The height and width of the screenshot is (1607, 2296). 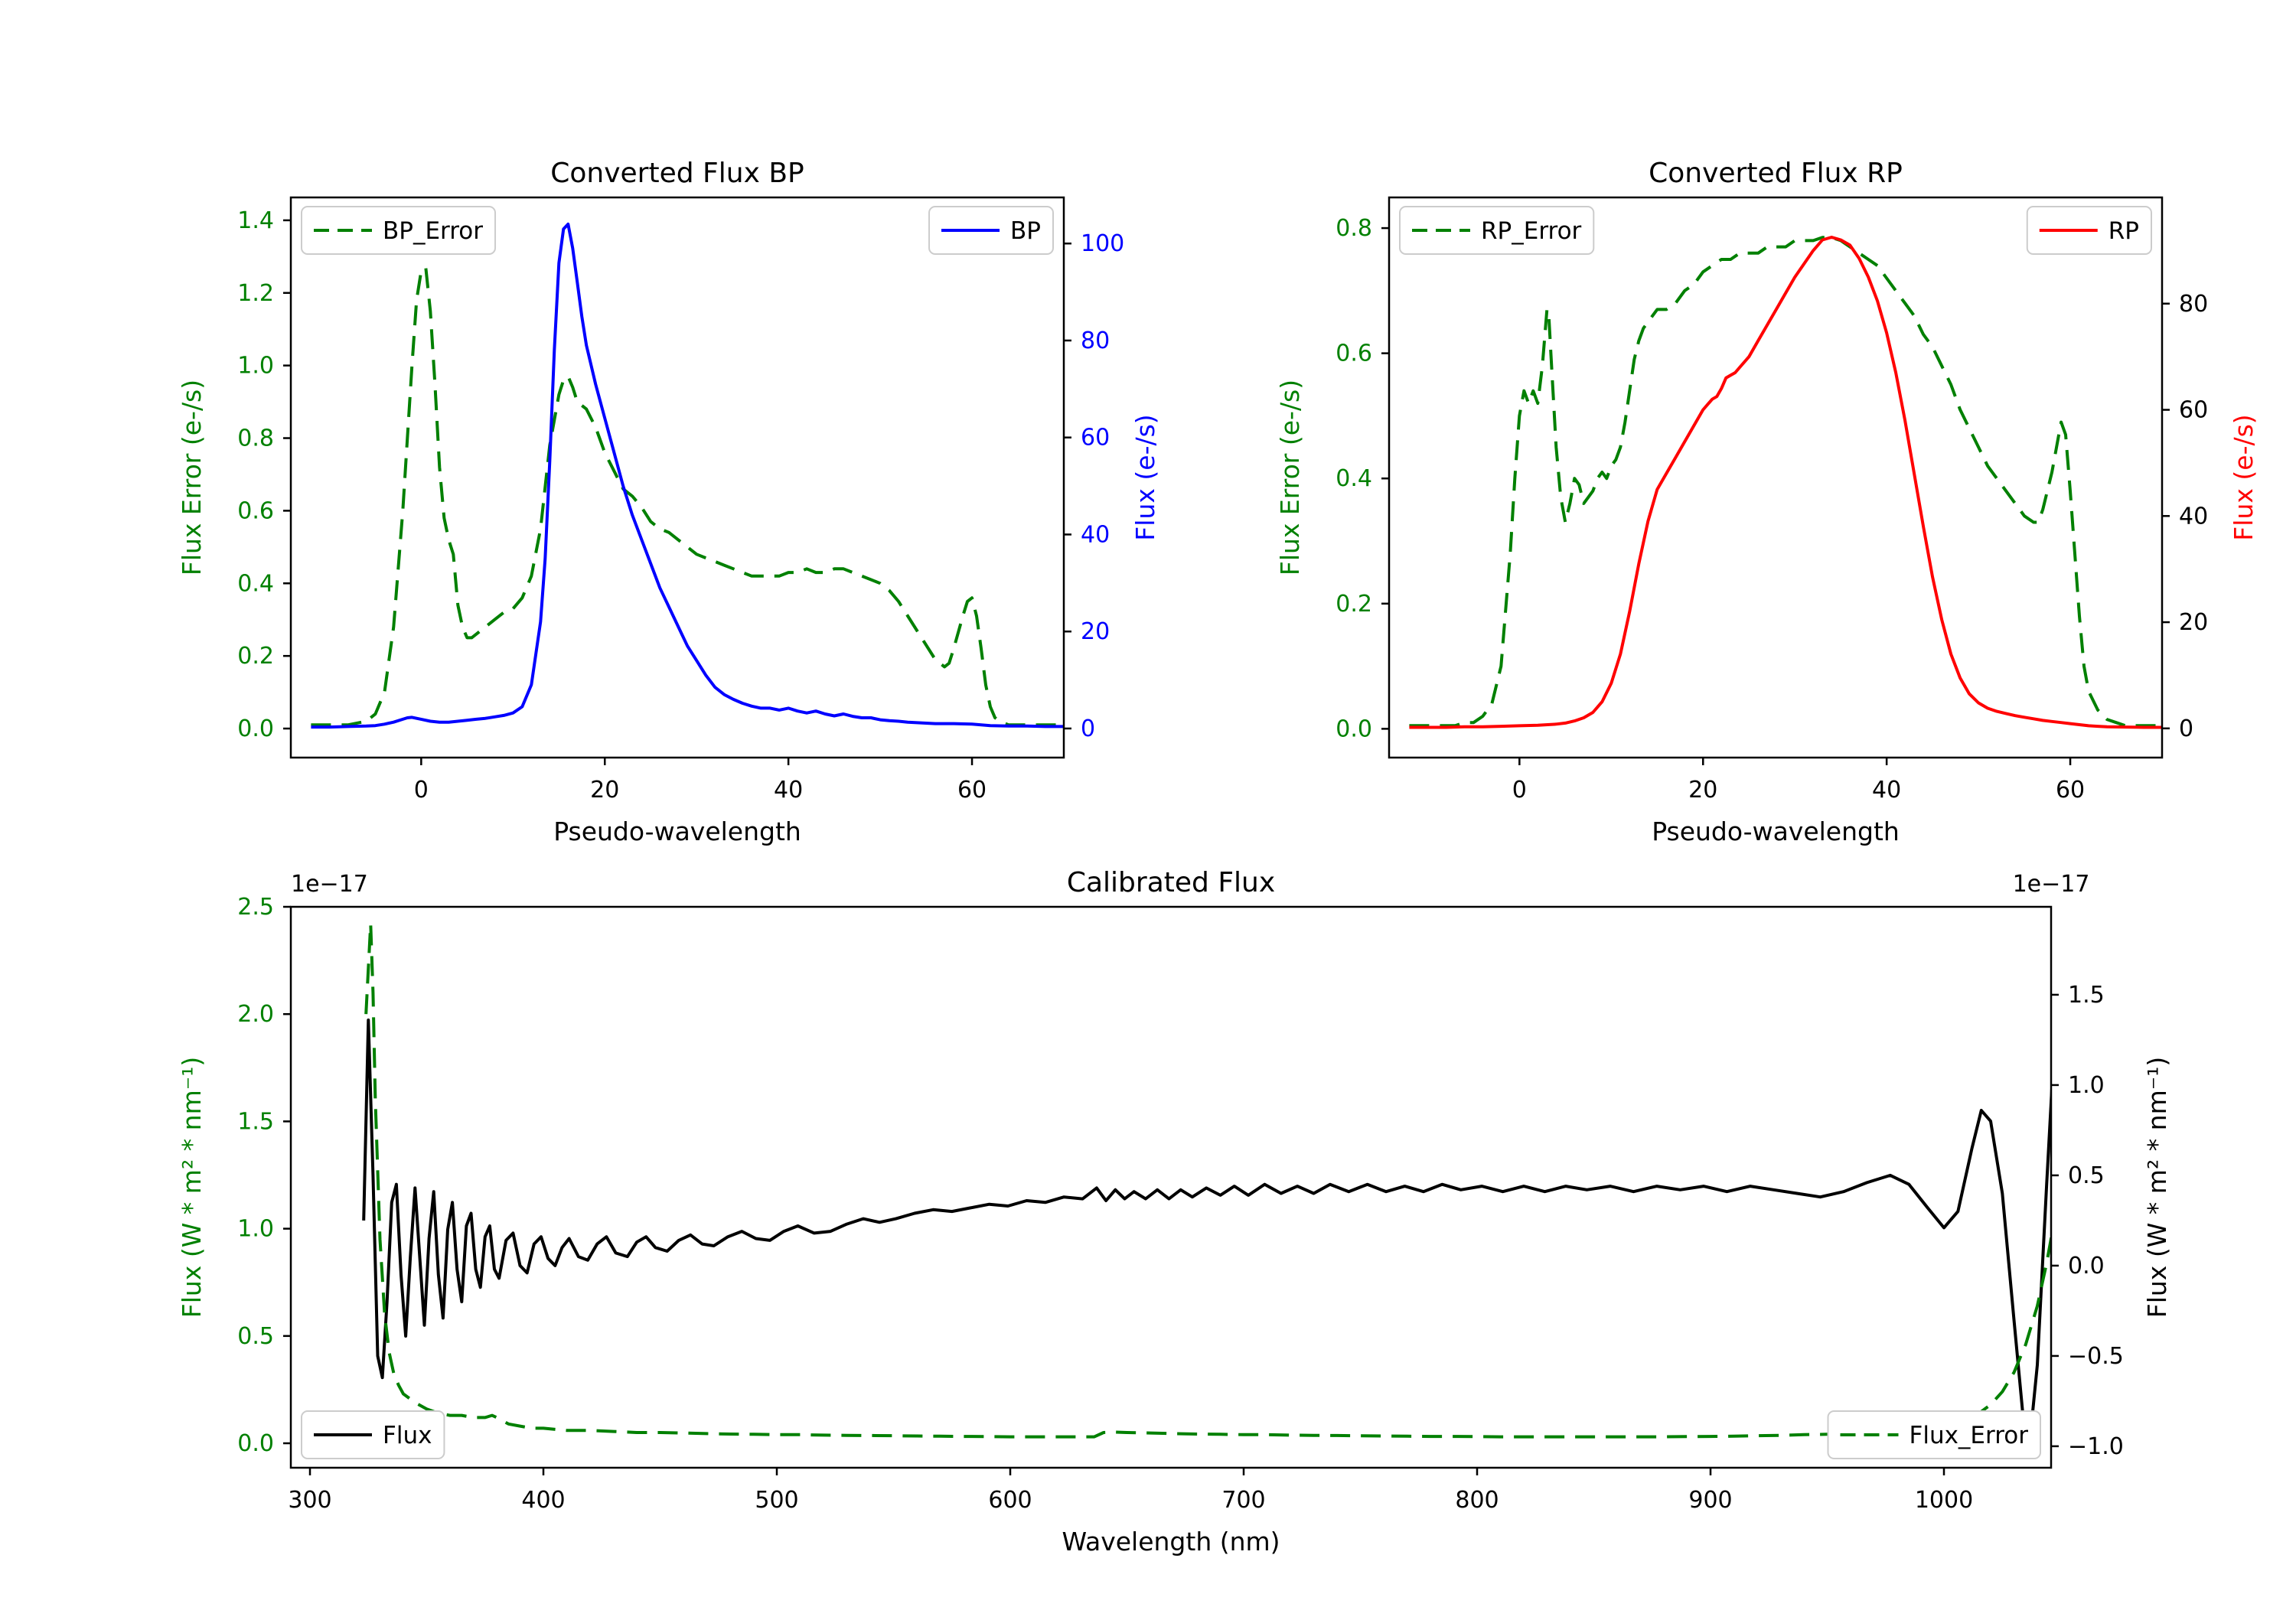 I want to click on right-y-tick-label: 0.5, so click(x=2086, y=1176).